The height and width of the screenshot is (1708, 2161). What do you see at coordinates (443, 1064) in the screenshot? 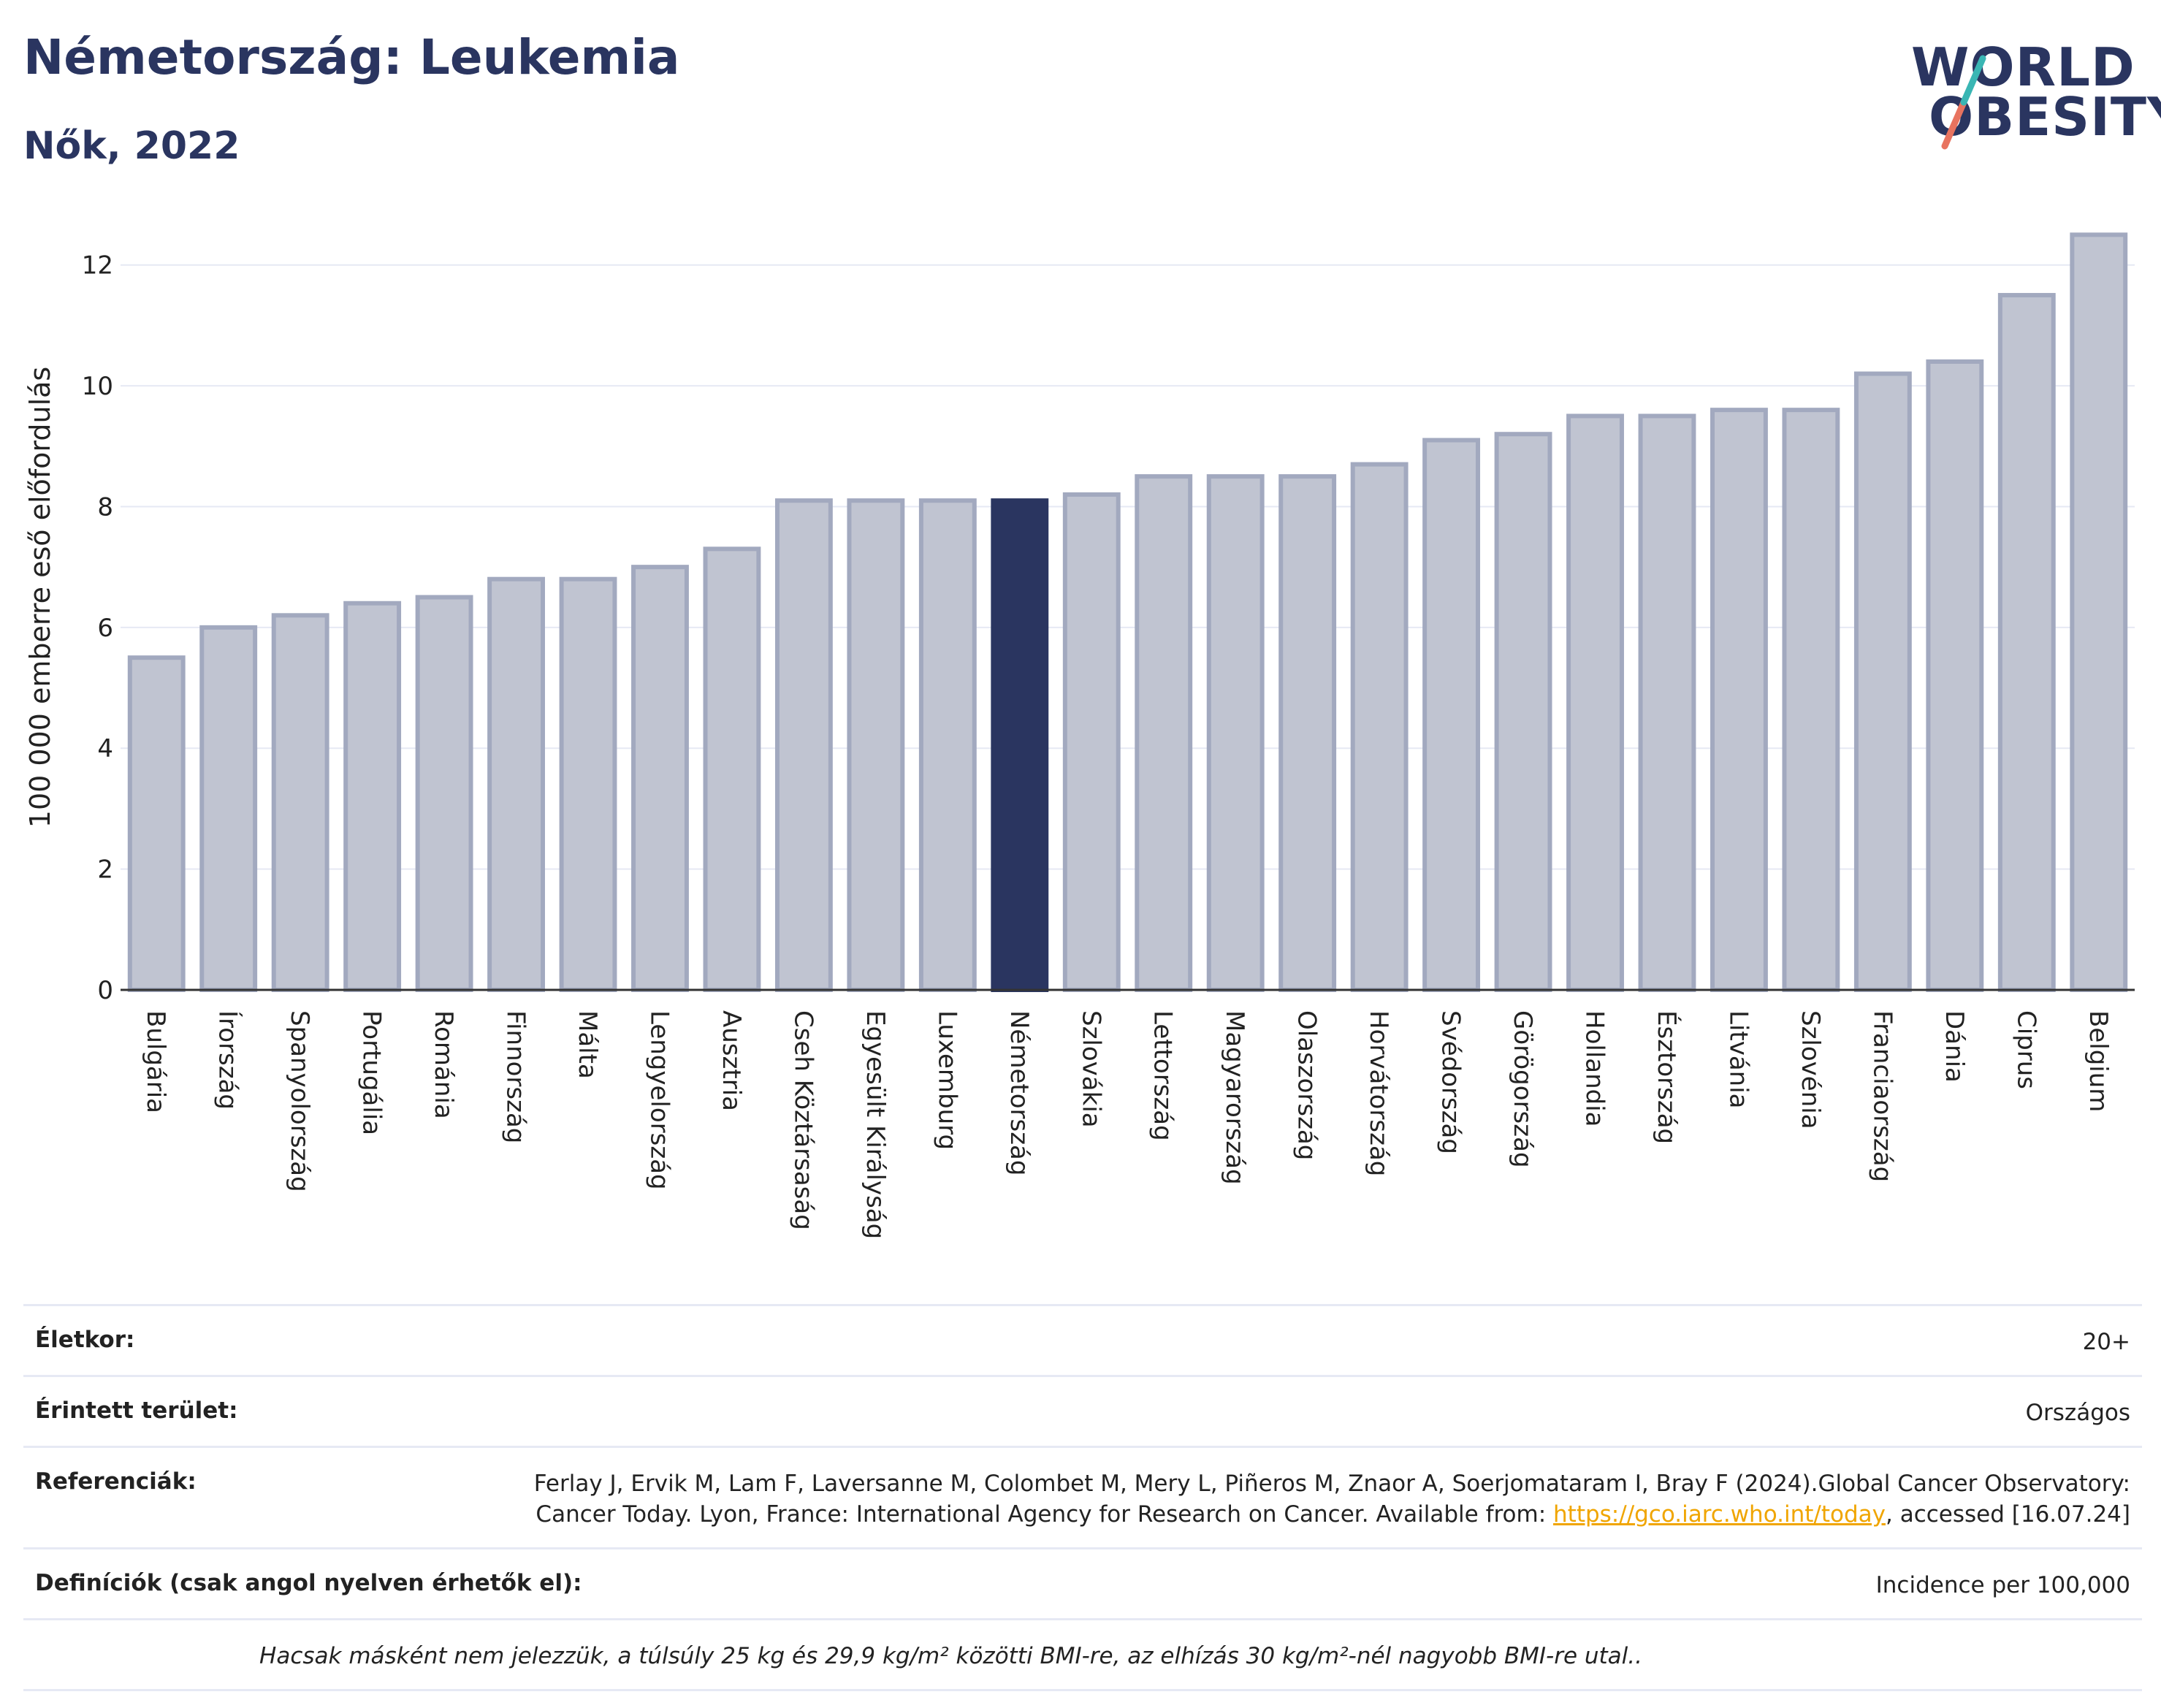
I see `x-tick-label: Románia` at bounding box center [443, 1064].